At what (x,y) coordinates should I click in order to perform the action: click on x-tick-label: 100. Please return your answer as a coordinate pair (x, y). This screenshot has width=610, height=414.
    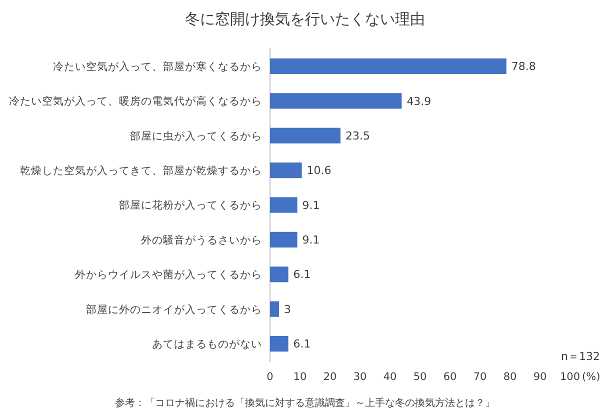
    Looking at the image, I should click on (570, 377).